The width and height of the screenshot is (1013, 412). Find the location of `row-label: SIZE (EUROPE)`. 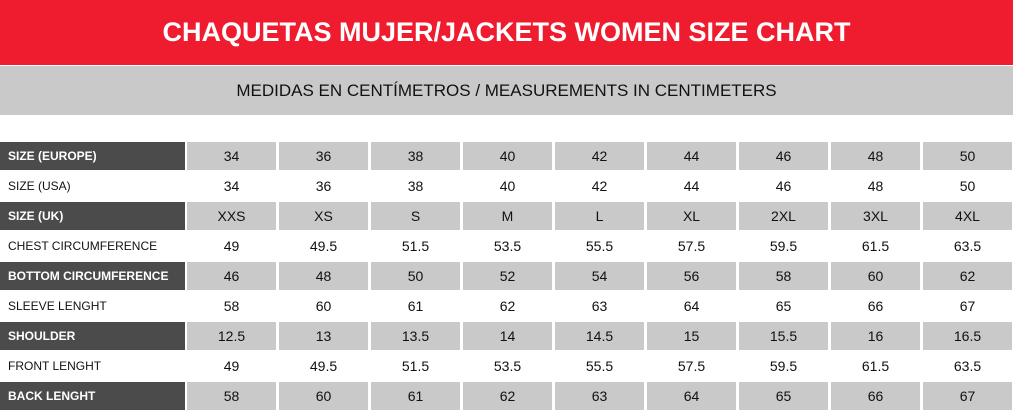

row-label: SIZE (EUROPE) is located at coordinates (92, 156).